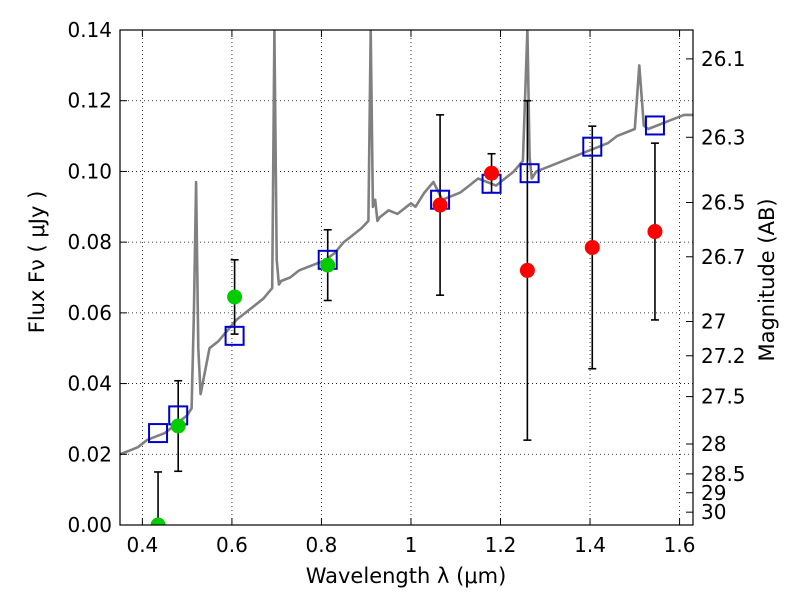 Image resolution: width=800 pixels, height=600 pixels. Describe the element at coordinates (89, 384) in the screenshot. I see `y-tick-label: 0.04` at that location.